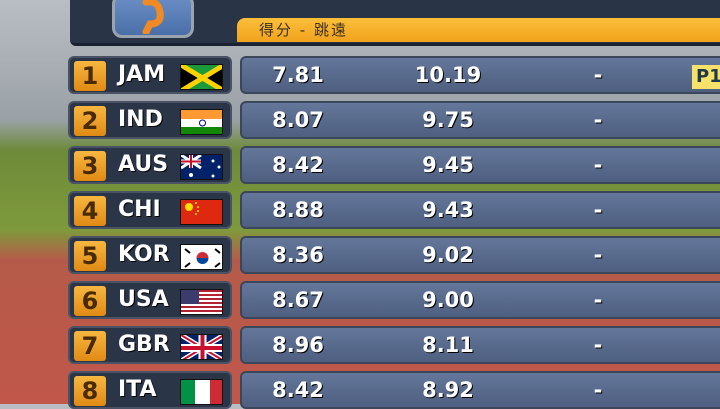  I want to click on score-attempt-2: 10.19, so click(448, 75).